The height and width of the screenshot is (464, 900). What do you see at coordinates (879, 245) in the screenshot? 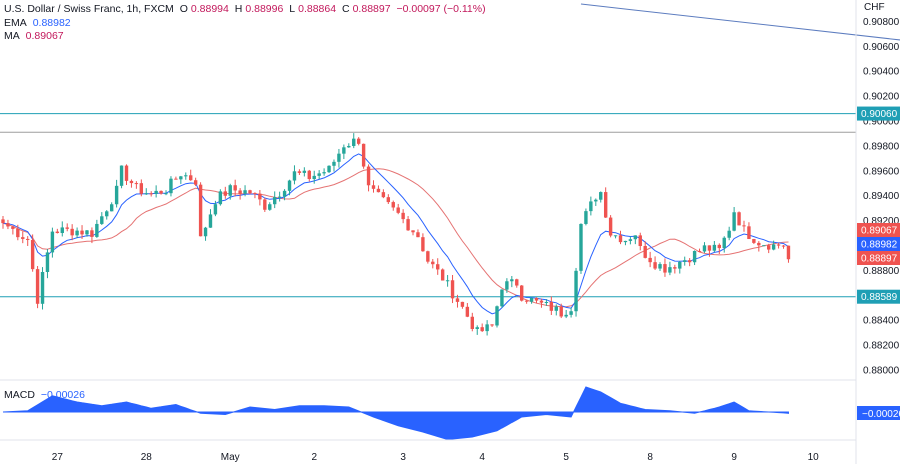
I see `price-badge-text: 0.88982` at bounding box center [879, 245].